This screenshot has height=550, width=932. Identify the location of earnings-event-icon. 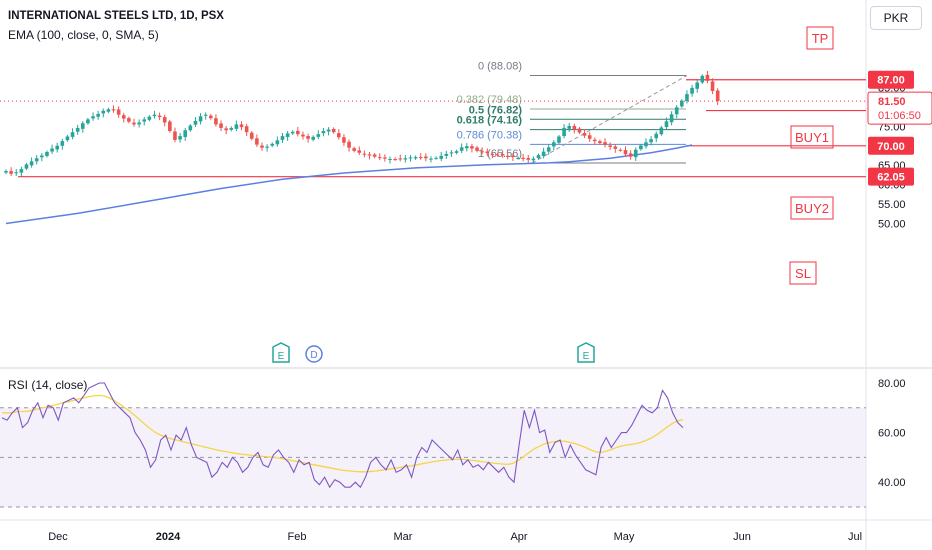
(586, 352).